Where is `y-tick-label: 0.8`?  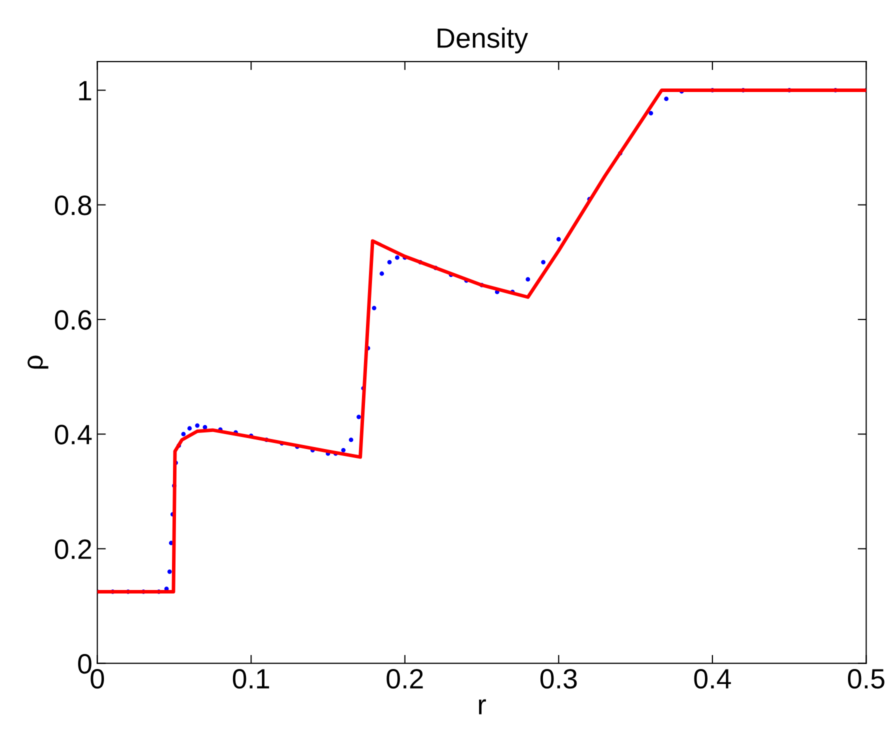
y-tick-label: 0.8 is located at coordinates (73, 206).